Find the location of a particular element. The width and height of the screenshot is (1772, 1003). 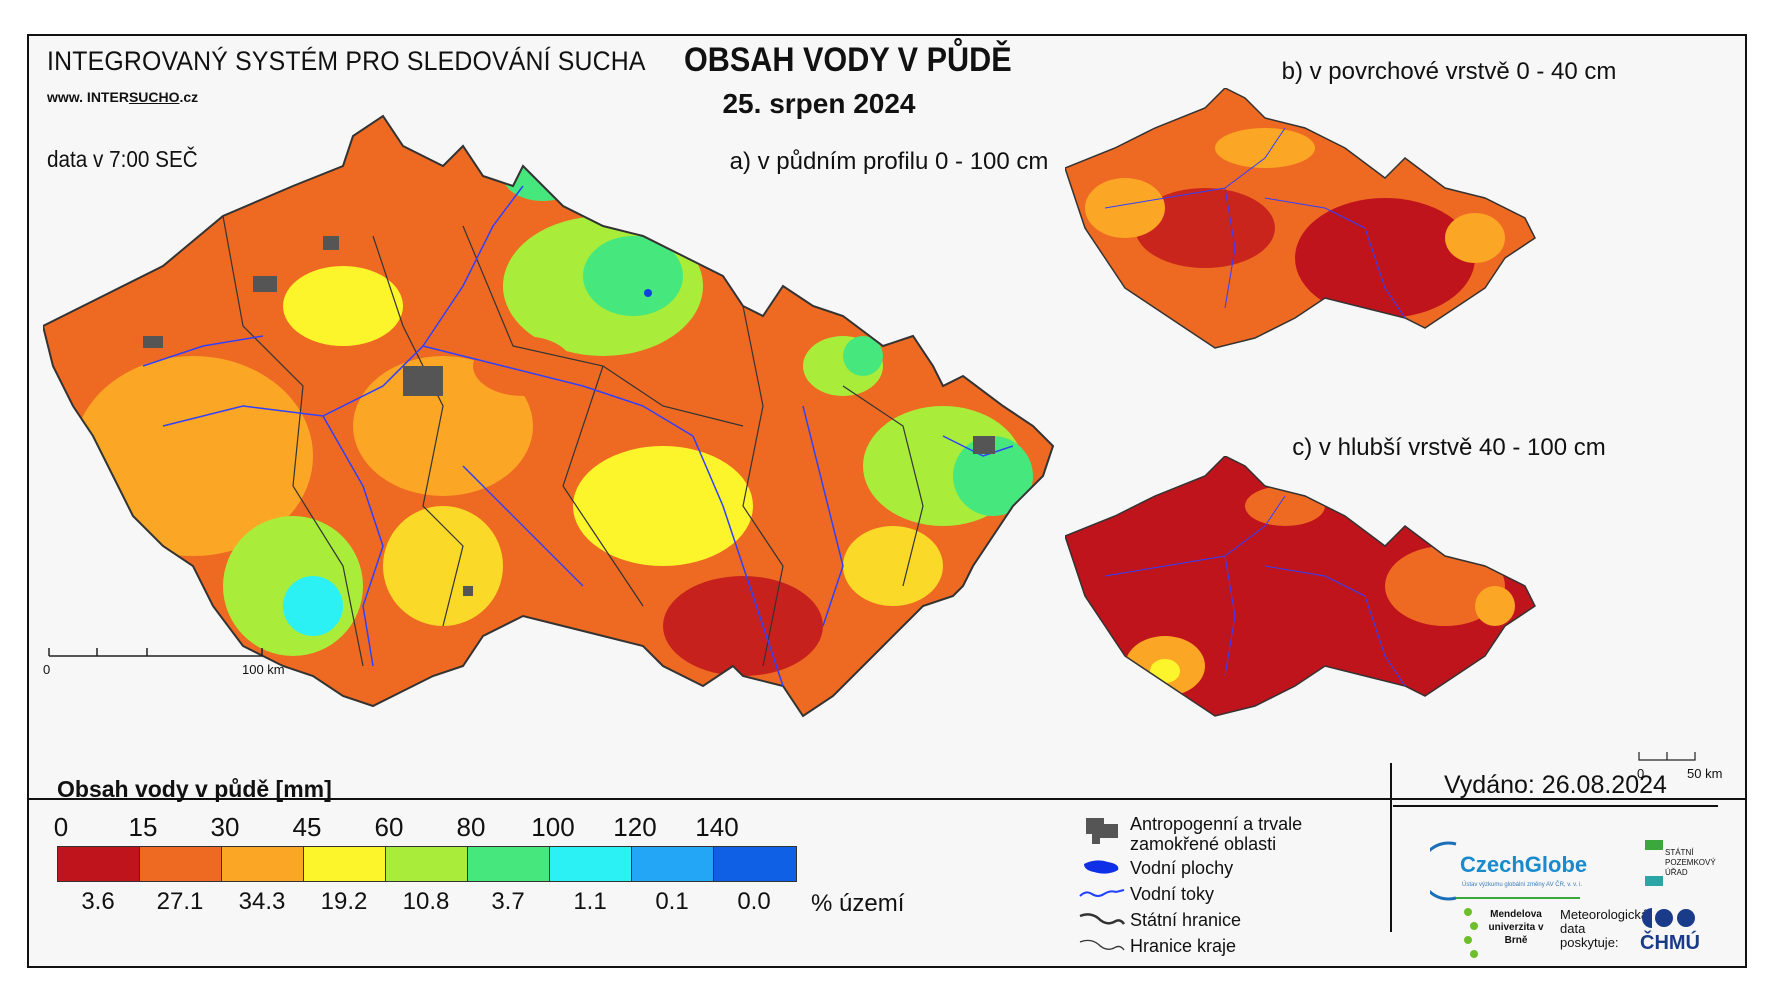

meteo-data-provider: Meteorologická data poskytuje: is located at coordinates (1604, 928).